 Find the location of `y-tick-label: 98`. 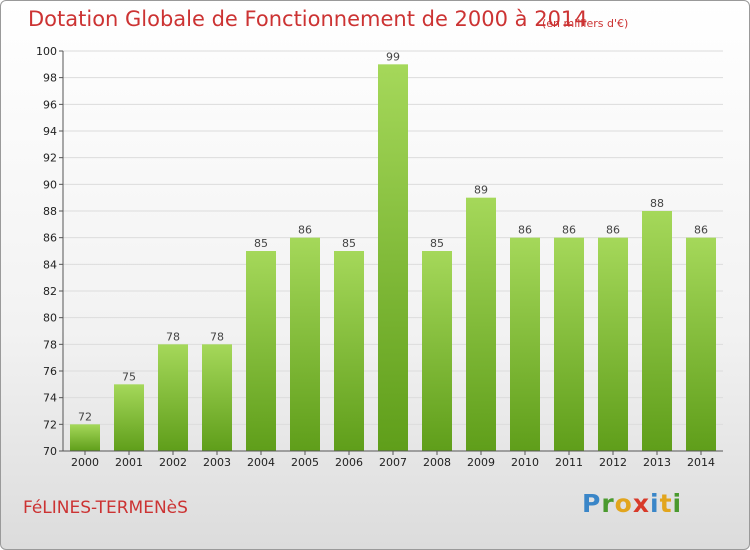

y-tick-label: 98 is located at coordinates (50, 78).